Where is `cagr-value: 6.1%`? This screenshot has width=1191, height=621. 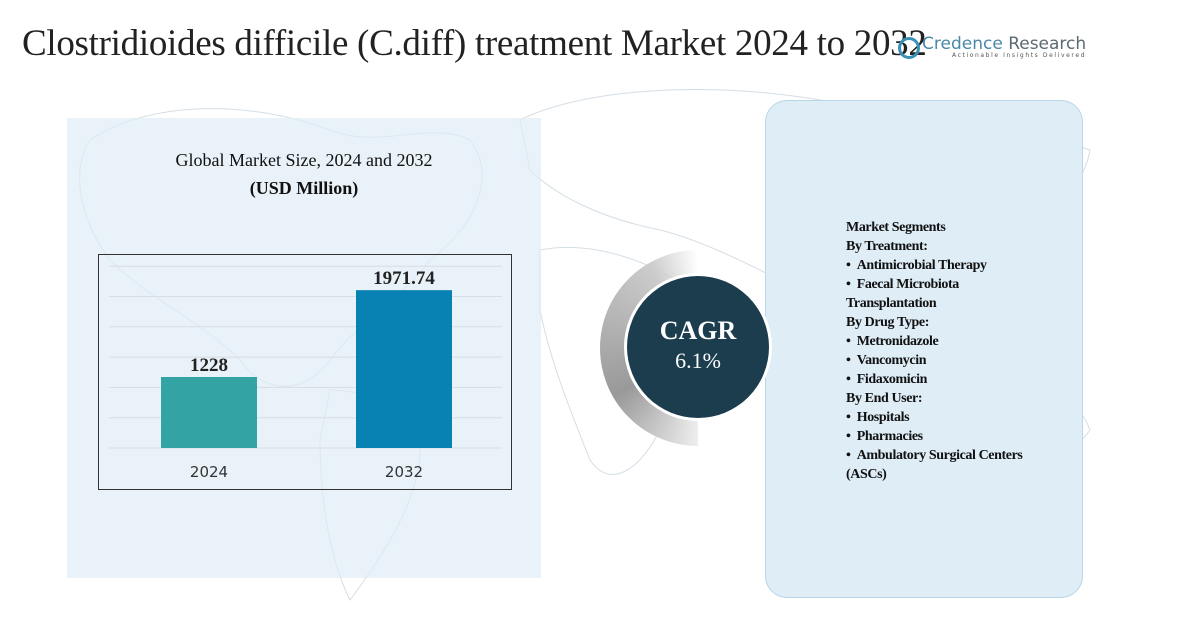 cagr-value: 6.1% is located at coordinates (698, 360).